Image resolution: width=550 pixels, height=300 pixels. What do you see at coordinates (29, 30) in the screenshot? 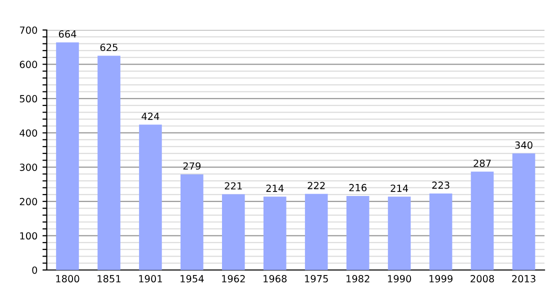
I see `y-tick-label: 700` at bounding box center [29, 30].